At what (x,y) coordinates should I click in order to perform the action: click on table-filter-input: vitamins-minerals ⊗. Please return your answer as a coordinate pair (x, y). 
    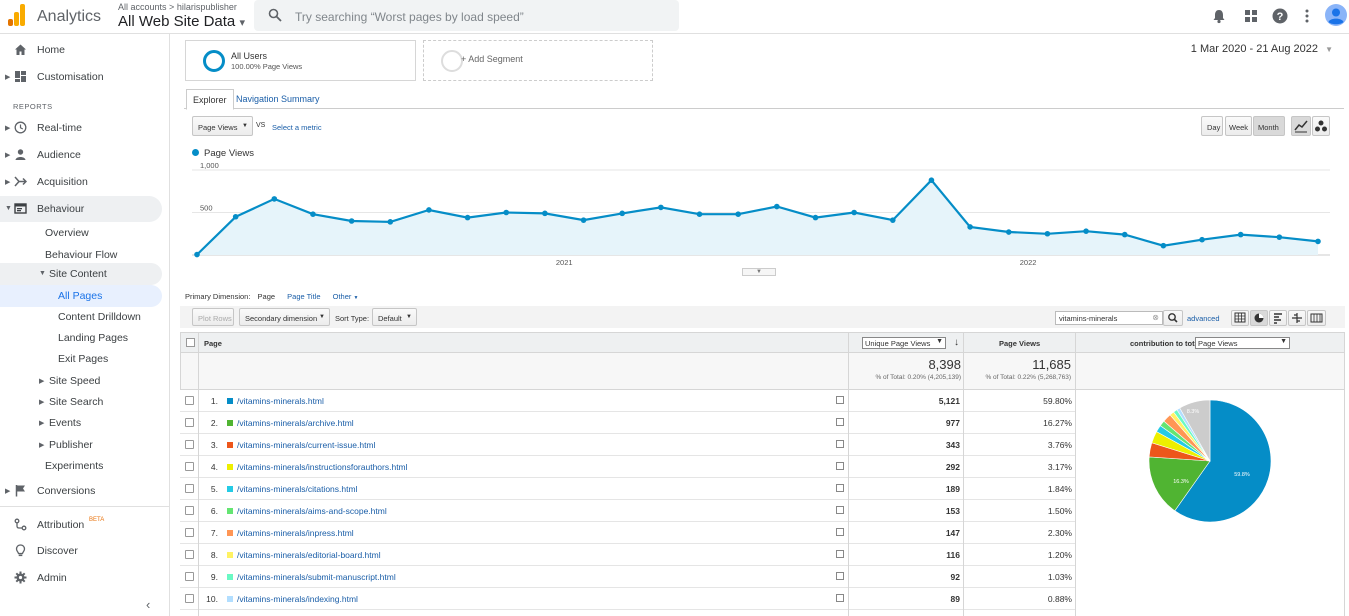
    Looking at the image, I should click on (1109, 318).